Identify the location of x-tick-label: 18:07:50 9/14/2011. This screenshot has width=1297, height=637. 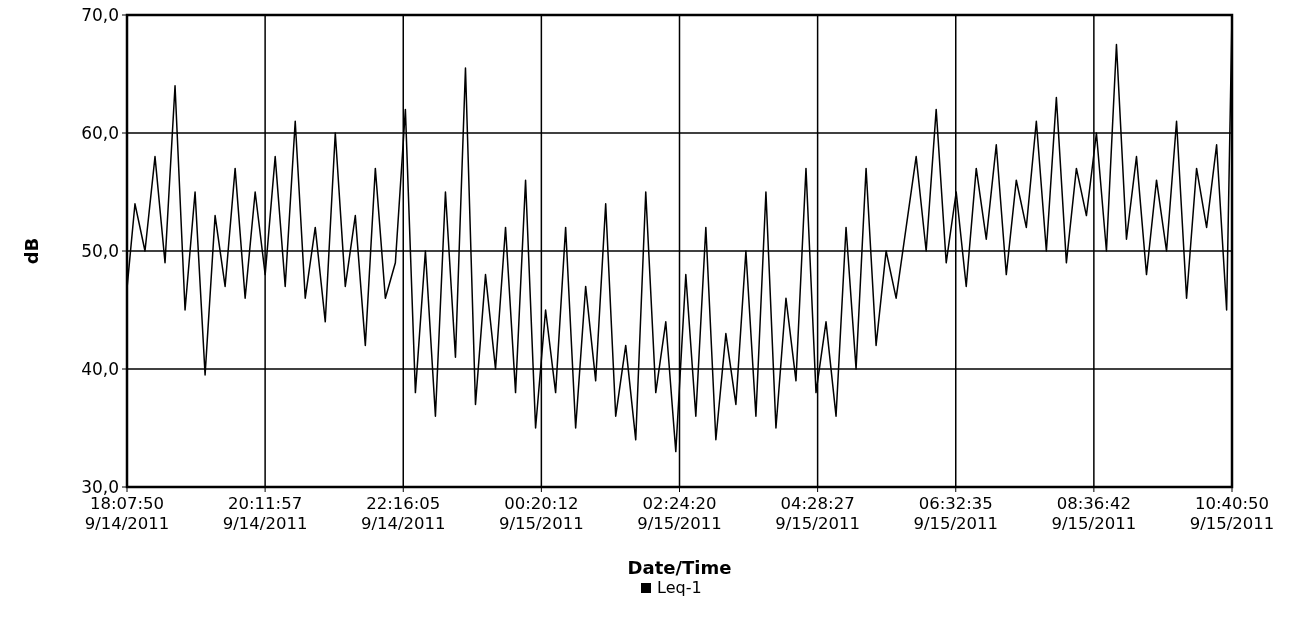
(127, 513).